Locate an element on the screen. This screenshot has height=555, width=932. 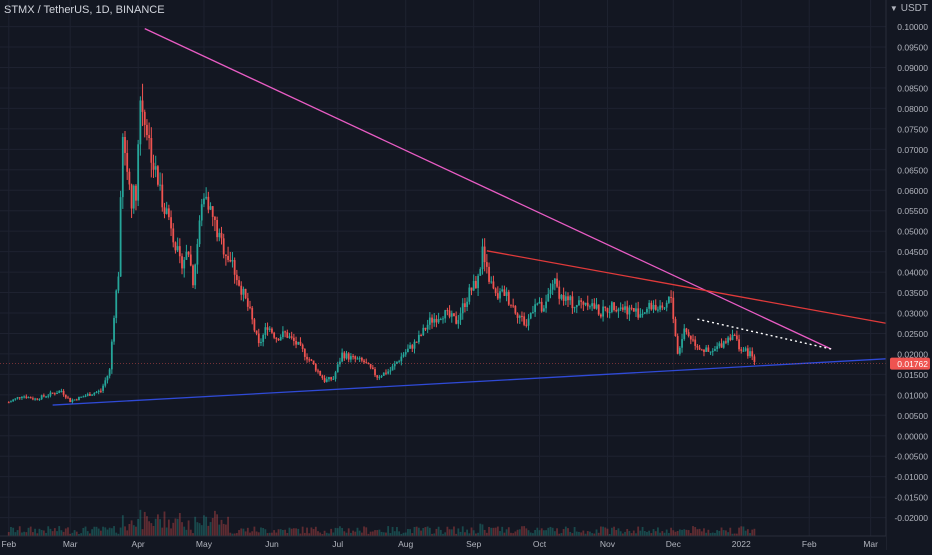
time-tick-label: Sep is located at coordinates (473, 544).